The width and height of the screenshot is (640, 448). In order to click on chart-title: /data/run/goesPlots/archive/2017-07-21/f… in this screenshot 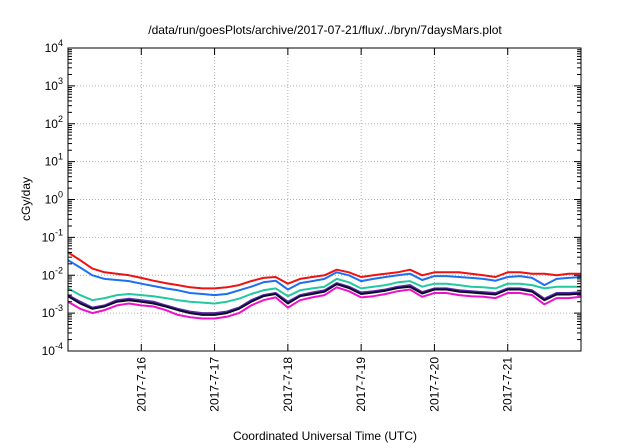, I will do `click(325, 30)`.